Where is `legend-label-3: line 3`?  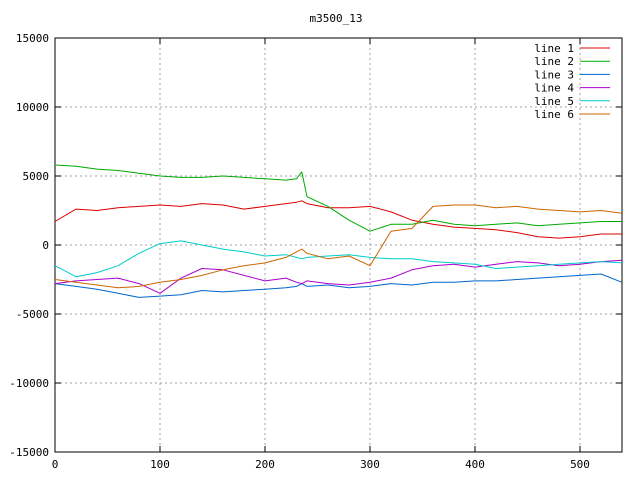
legend-label-3: line 3 is located at coordinates (554, 74).